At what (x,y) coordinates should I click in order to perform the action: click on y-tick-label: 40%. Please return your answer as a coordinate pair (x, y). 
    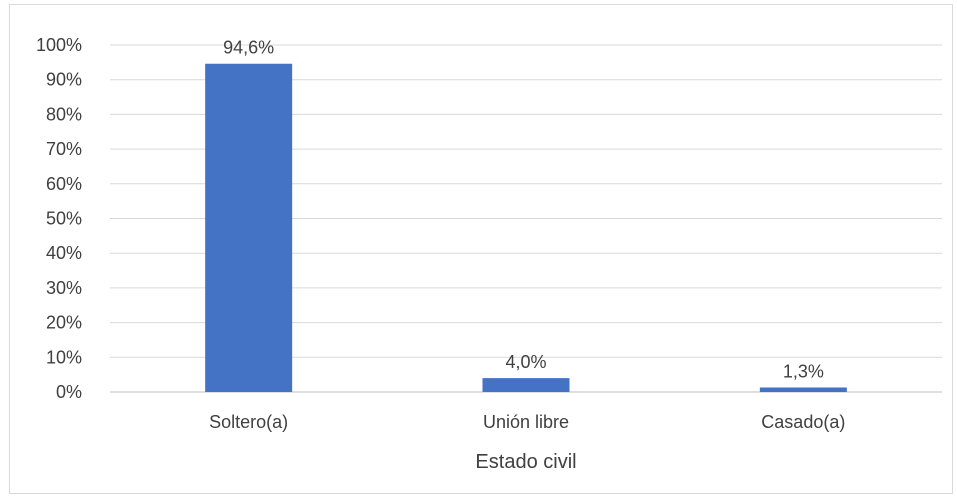
    Looking at the image, I should click on (64, 253).